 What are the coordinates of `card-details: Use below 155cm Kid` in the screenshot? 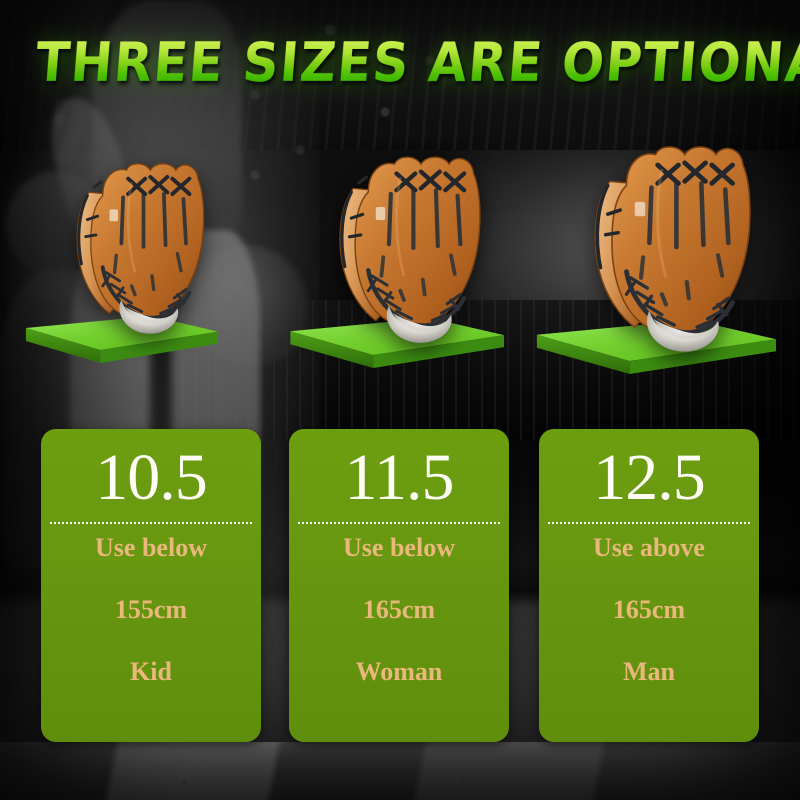 It's located at (151, 610).